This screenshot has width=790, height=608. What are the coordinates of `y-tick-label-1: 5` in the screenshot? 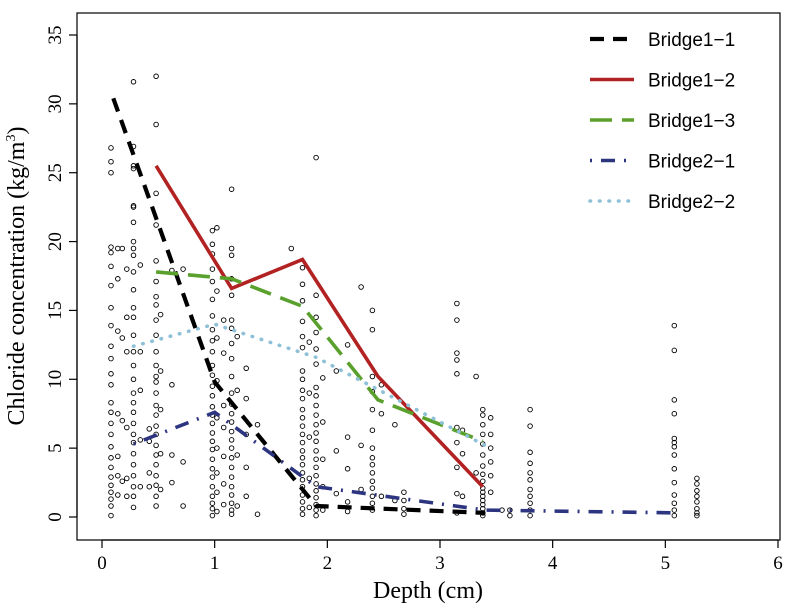 It's located at (55, 448).